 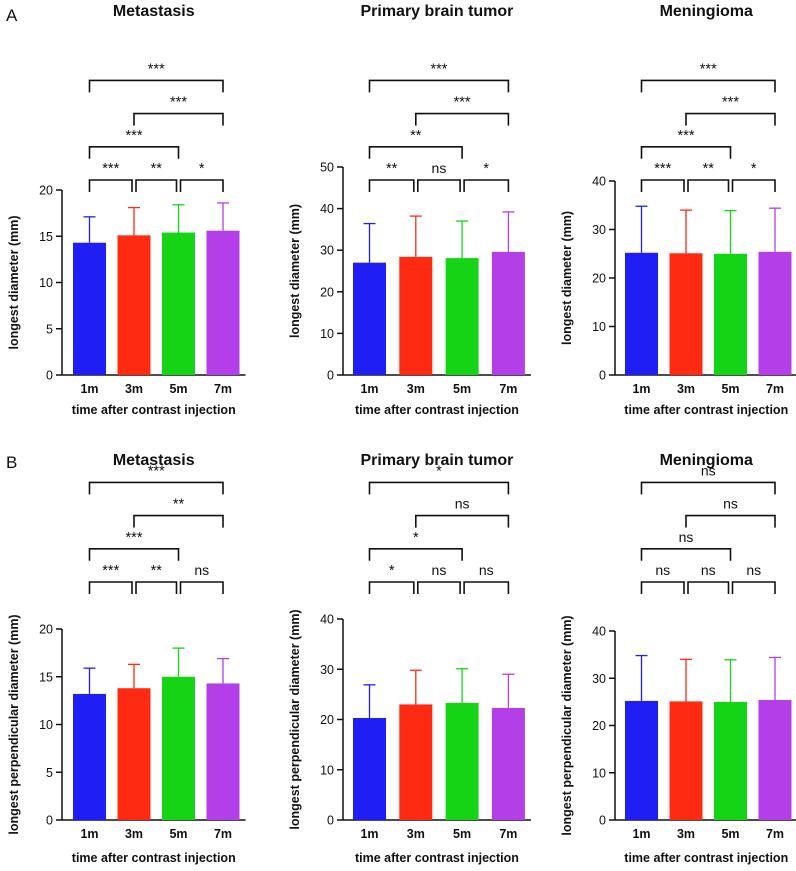 What do you see at coordinates (12, 15) in the screenshot?
I see `panel-letter-a: A` at bounding box center [12, 15].